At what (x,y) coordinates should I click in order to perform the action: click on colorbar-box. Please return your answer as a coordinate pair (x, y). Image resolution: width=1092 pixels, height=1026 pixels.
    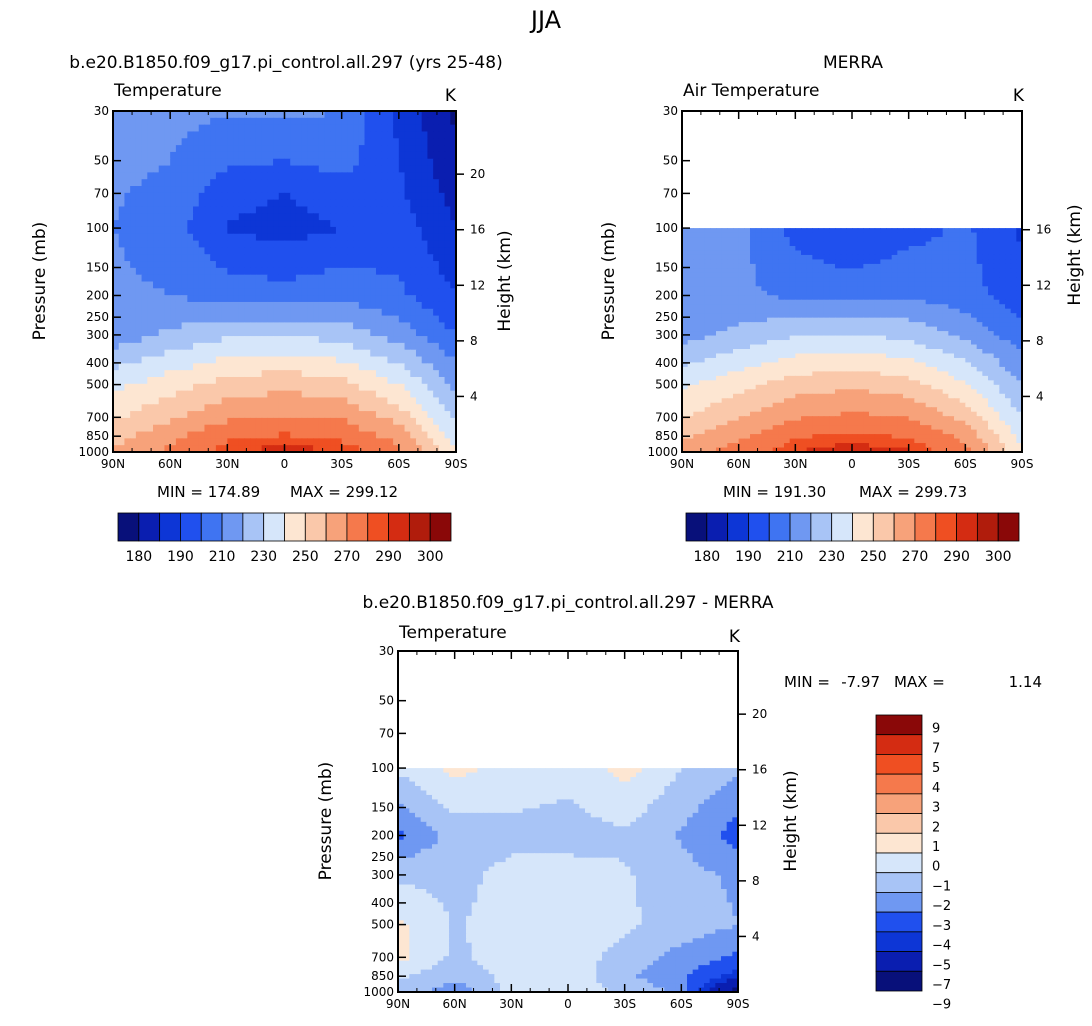
    Looking at the image, I should click on (315, 527).